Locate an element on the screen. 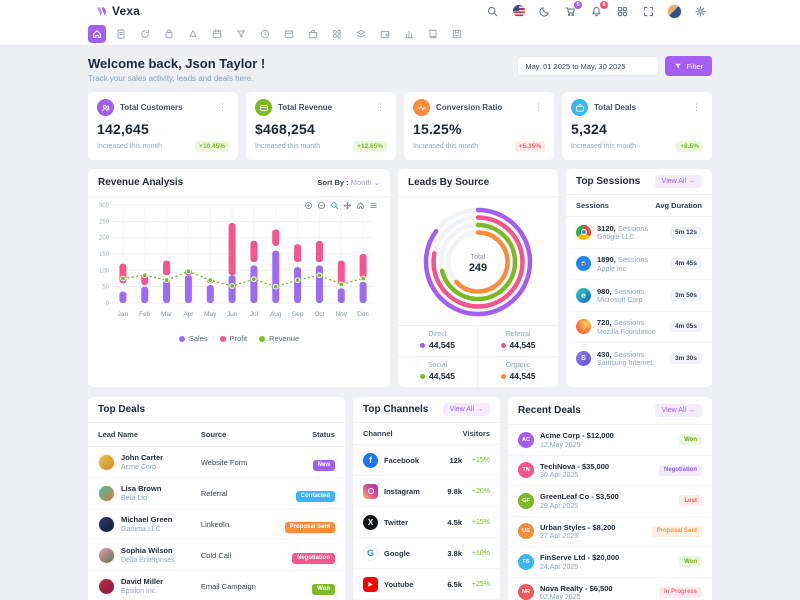  channels-view-all-button: View All → is located at coordinates (466, 409).